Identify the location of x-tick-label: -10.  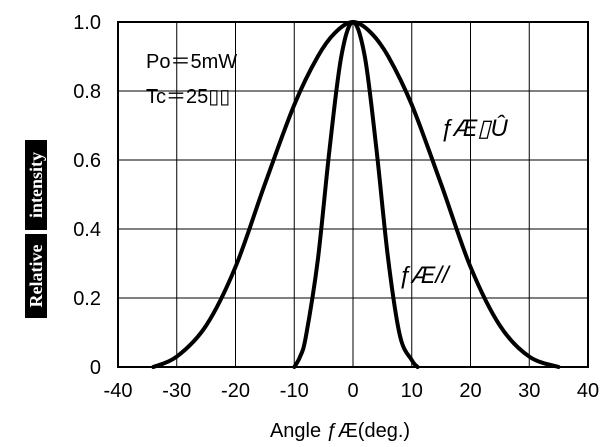
(294, 391).